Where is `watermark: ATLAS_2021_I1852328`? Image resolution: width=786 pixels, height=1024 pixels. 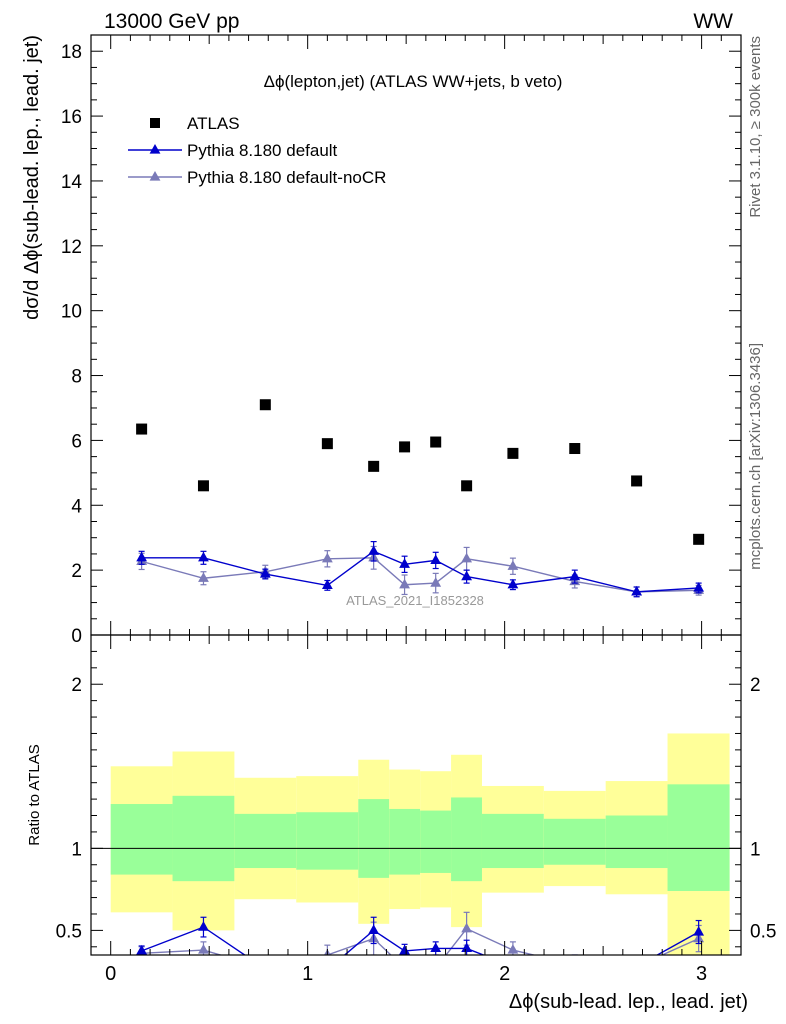
watermark: ATLAS_2021_I1852328 is located at coordinates (415, 600).